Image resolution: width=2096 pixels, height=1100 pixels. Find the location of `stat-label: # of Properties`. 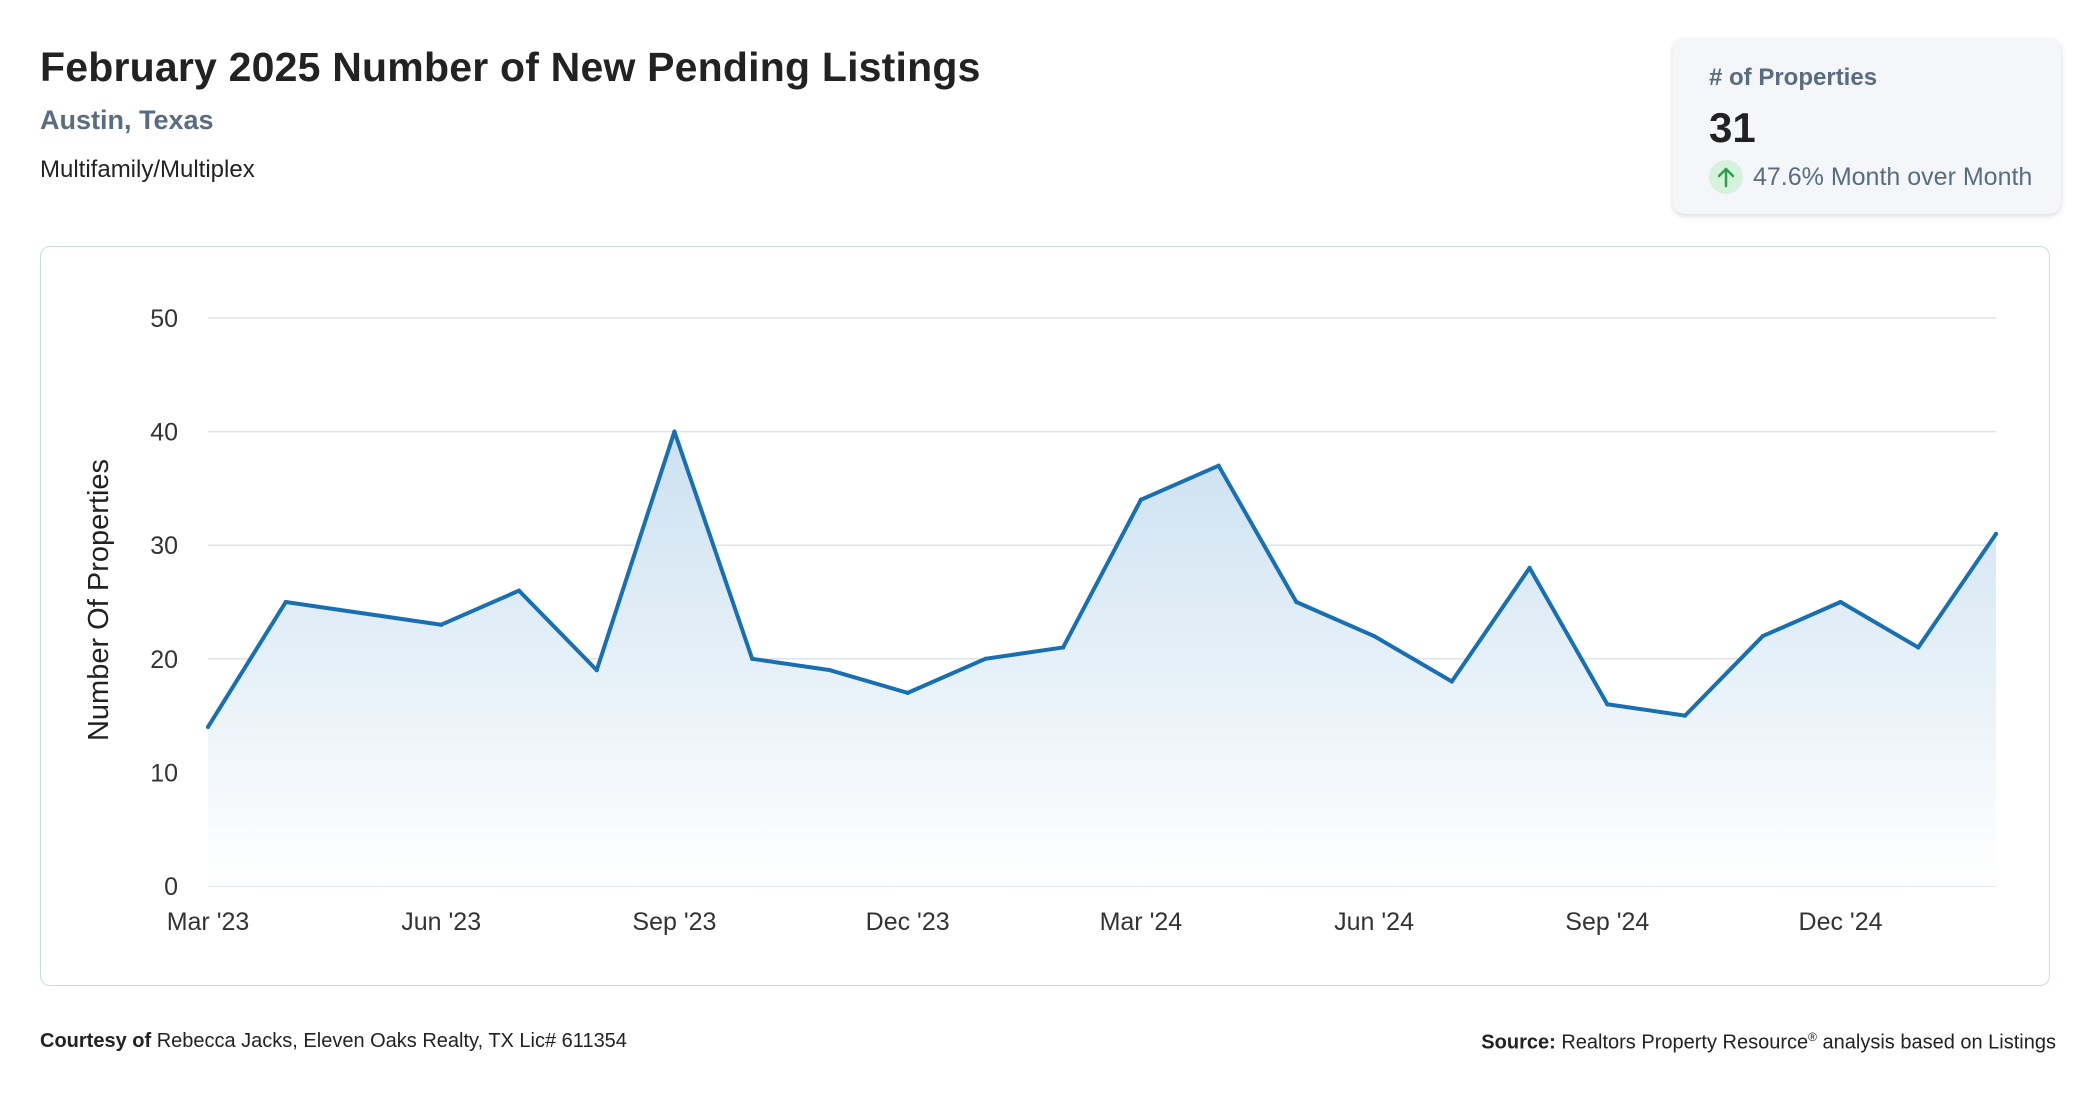

stat-label: # of Properties is located at coordinates (1793, 77).